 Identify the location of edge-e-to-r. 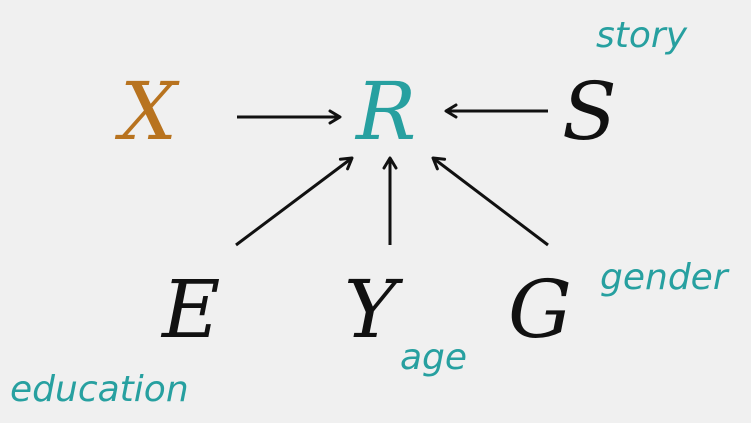
(294, 201).